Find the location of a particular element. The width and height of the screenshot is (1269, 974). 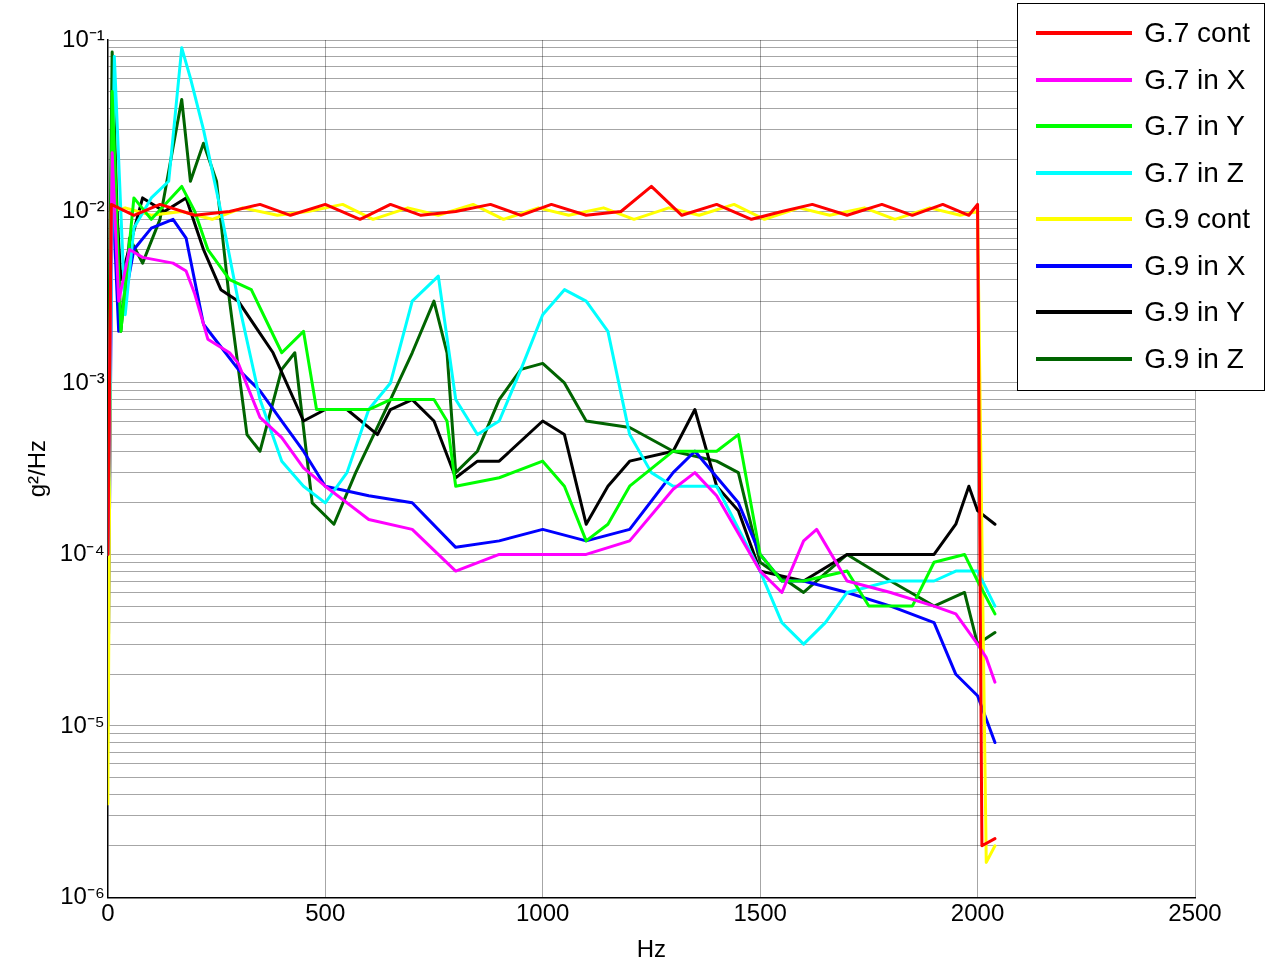

legend-label: G.7 in Y is located at coordinates (1194, 126).